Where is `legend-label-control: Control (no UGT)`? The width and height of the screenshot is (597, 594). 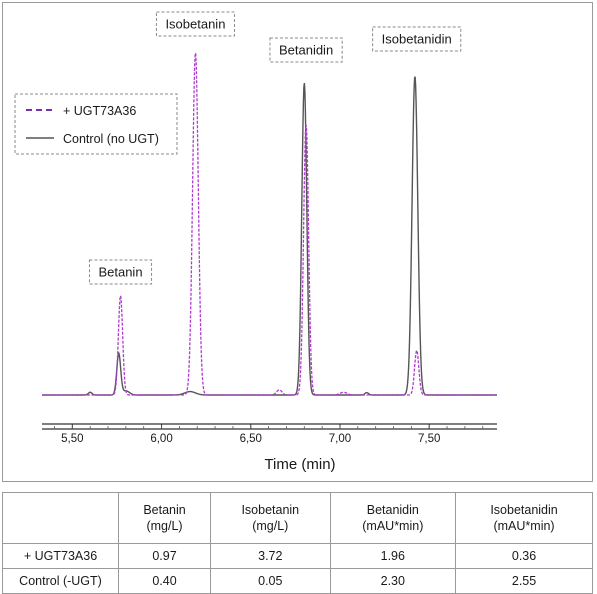
legend-label-control: Control (no UGT) is located at coordinates (111, 139).